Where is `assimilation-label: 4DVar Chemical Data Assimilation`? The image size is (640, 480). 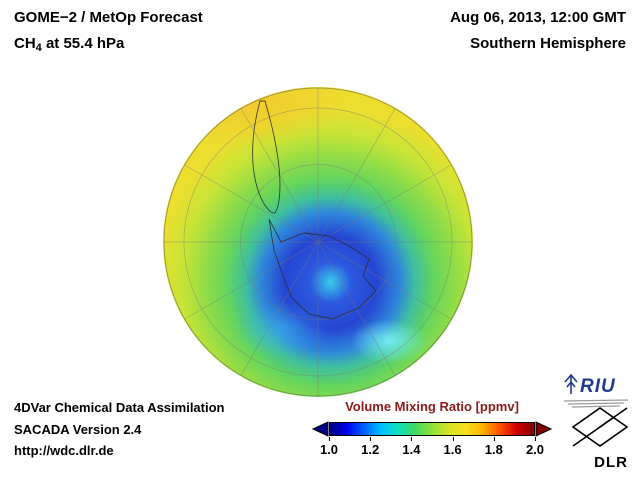
assimilation-label: 4DVar Chemical Data Assimilation is located at coordinates (119, 407).